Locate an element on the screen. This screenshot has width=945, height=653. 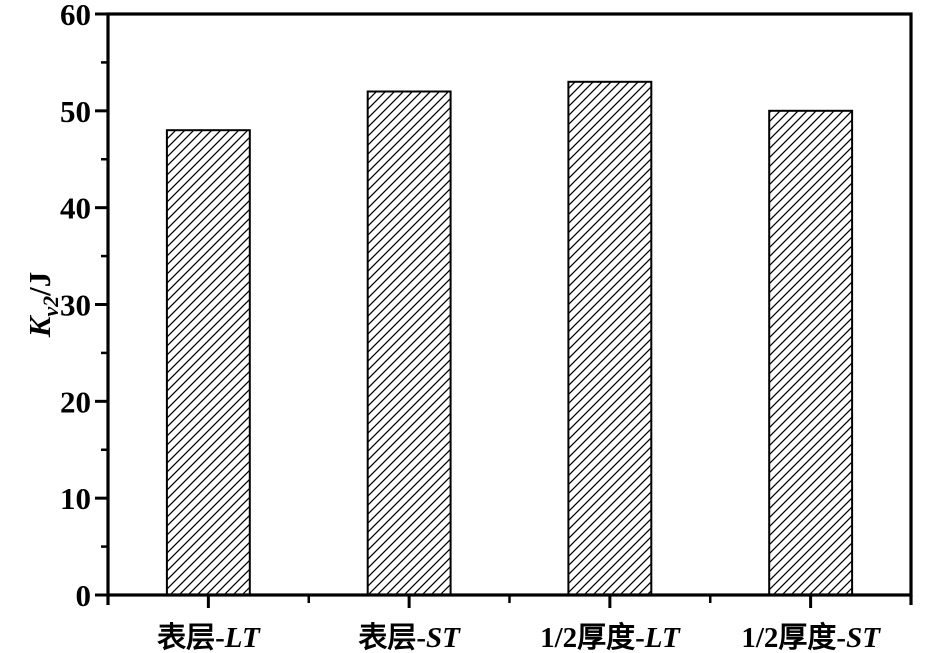
y-axis-title-part: K is located at coordinates (39, 326).